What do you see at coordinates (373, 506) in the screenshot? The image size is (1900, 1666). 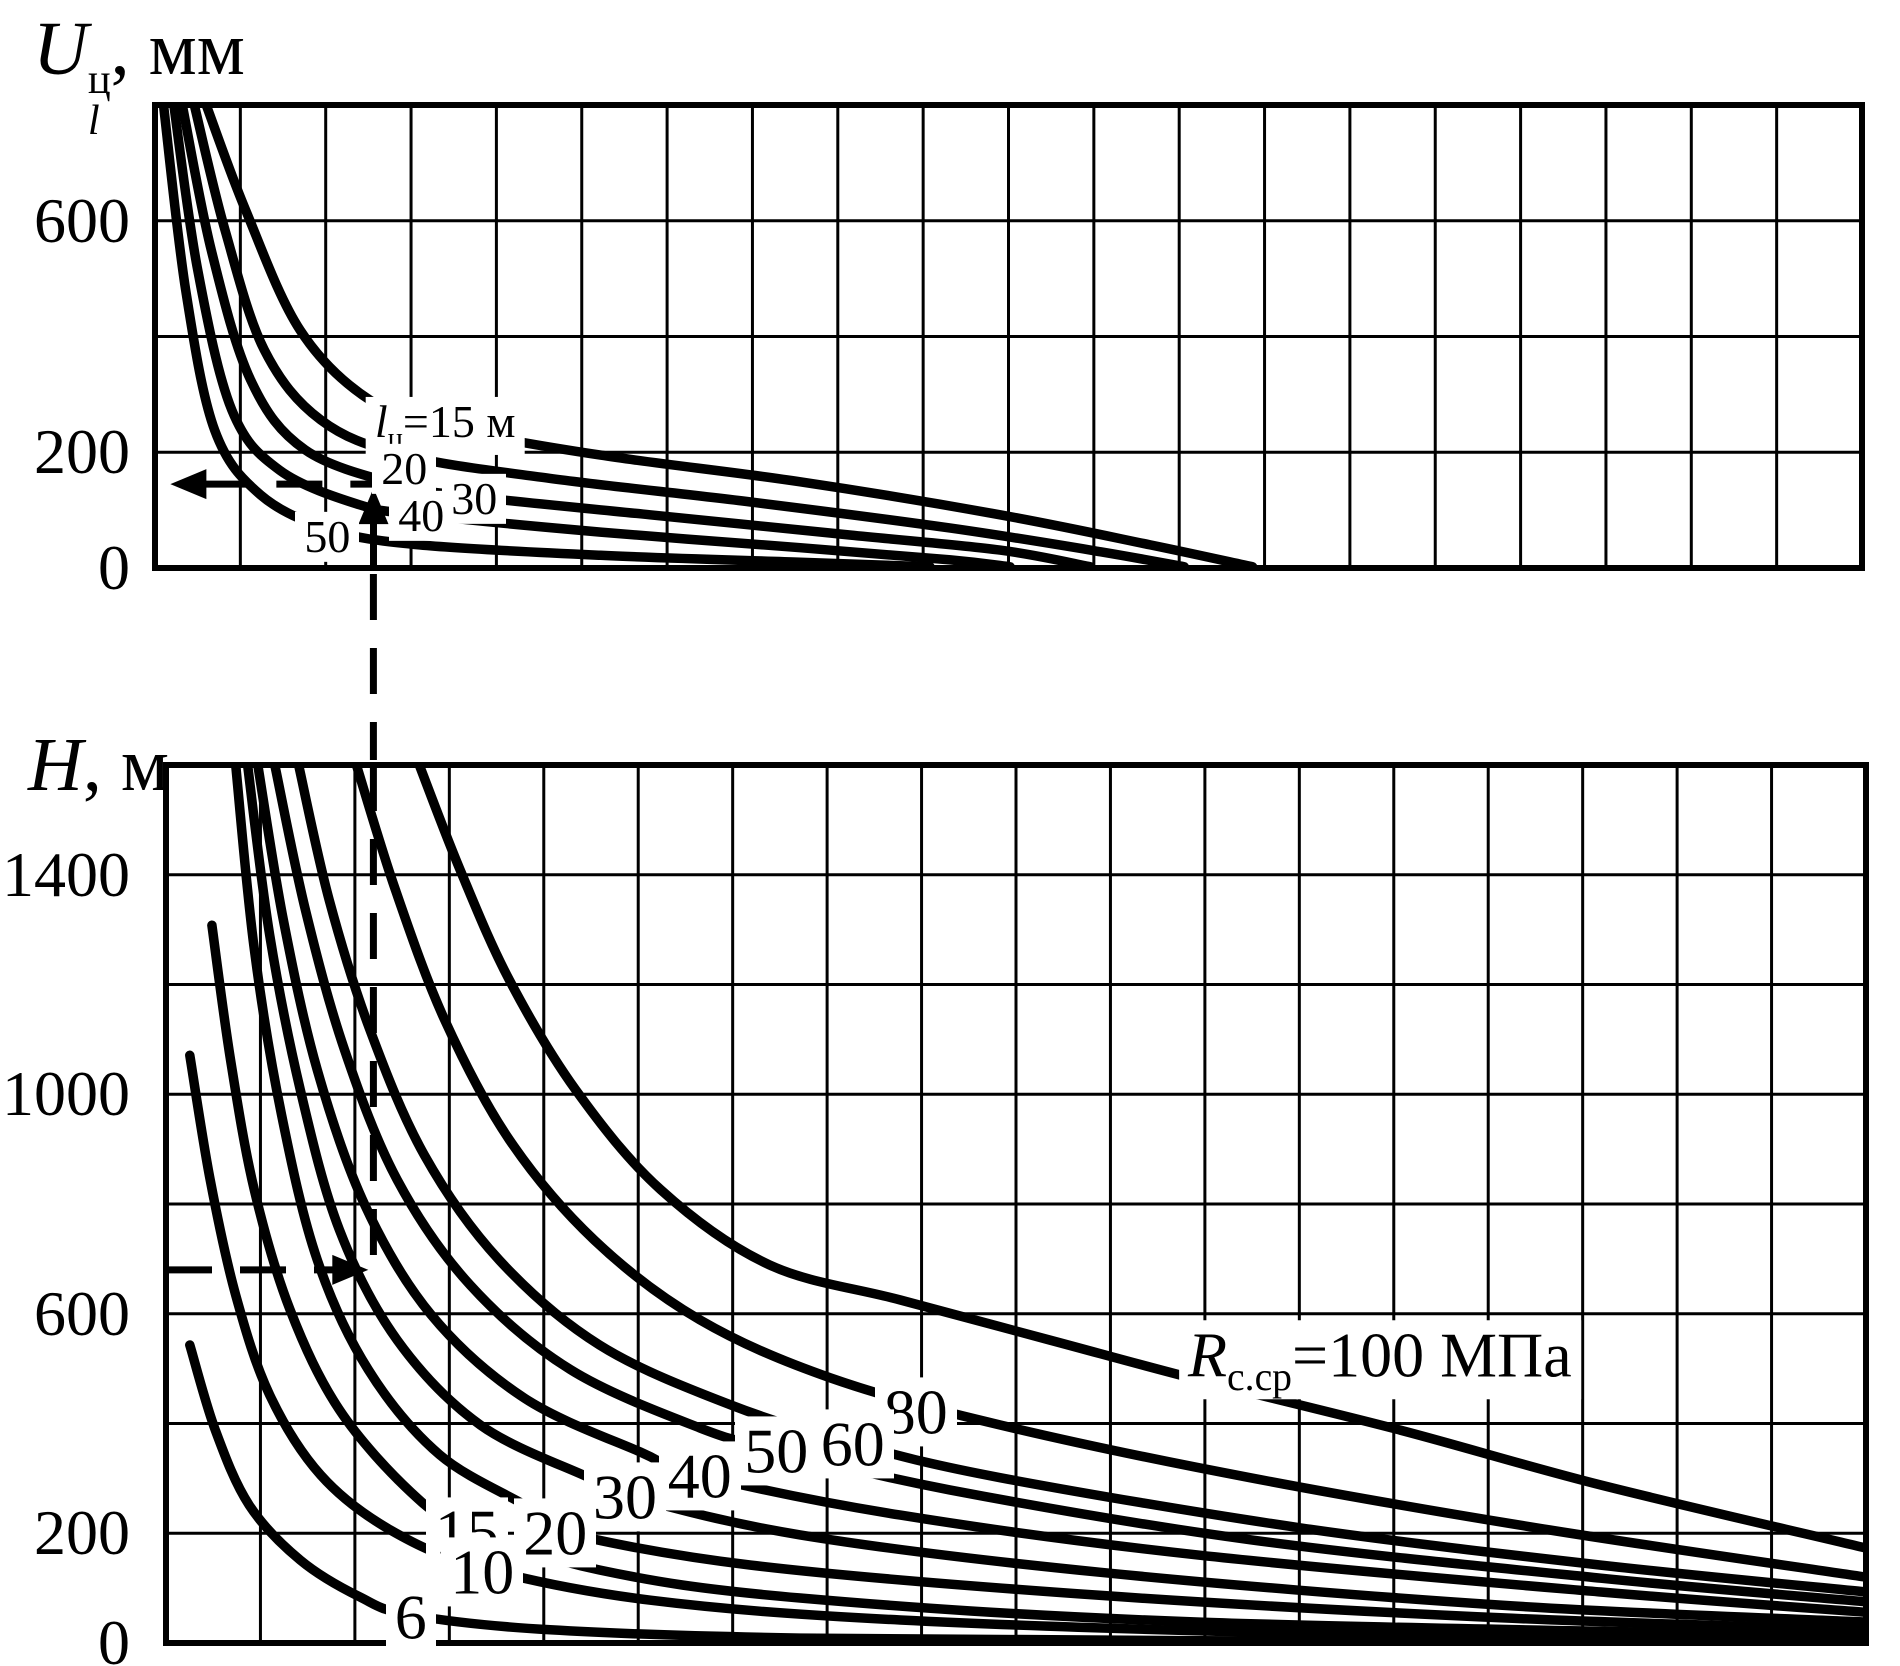 I see `guide-arrowhead-up` at bounding box center [373, 506].